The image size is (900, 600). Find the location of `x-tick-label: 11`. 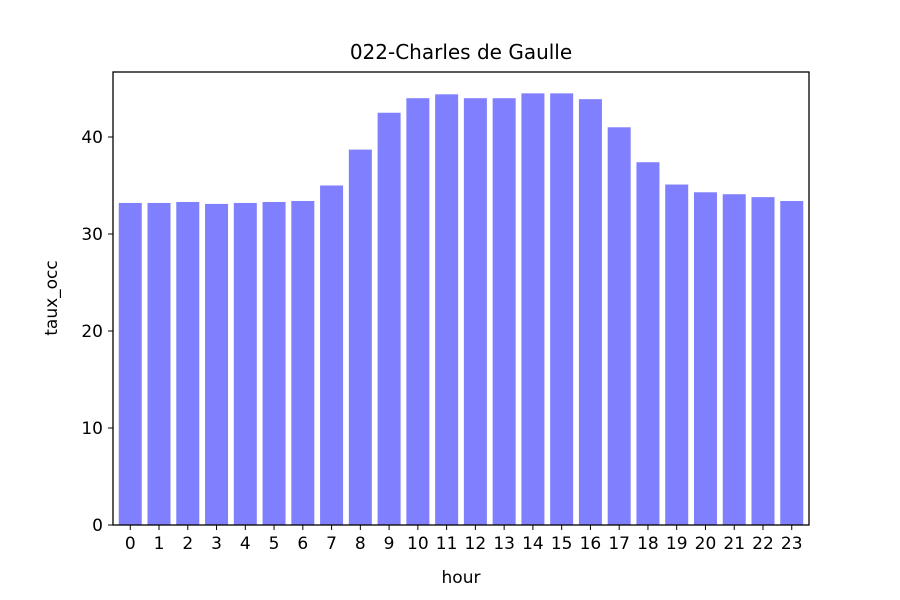

x-tick-label: 11 is located at coordinates (447, 544).